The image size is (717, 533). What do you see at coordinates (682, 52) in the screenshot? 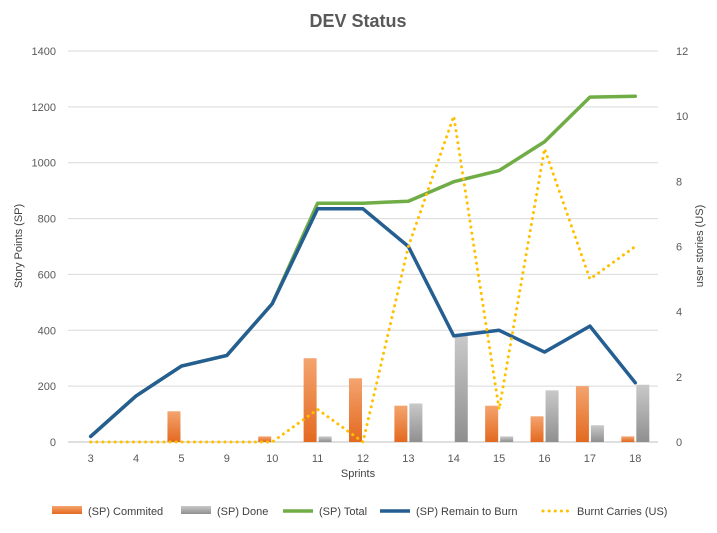
I see `y2-tick-label: 12` at bounding box center [682, 52].